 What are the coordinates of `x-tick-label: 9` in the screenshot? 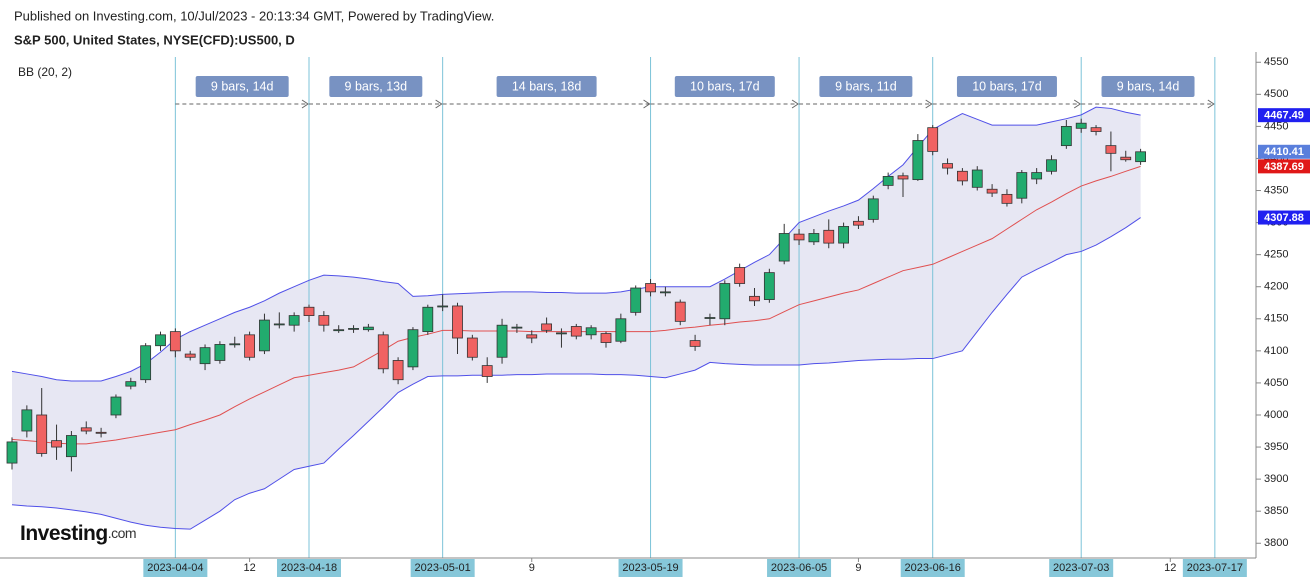 It's located at (858, 568).